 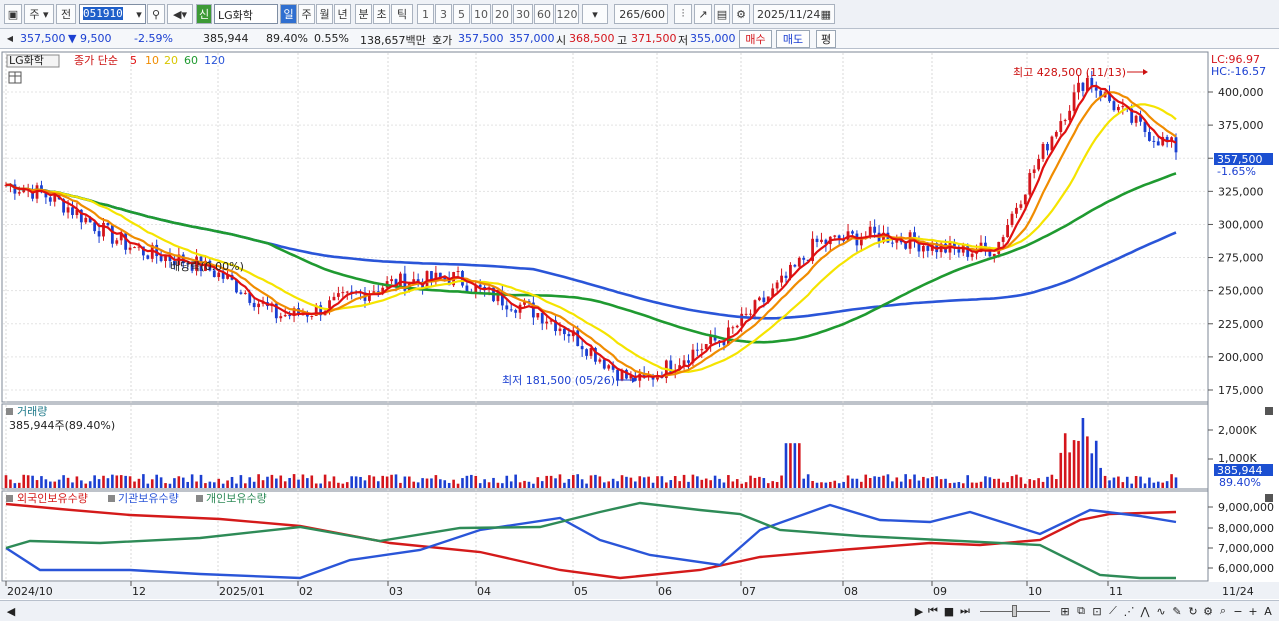 What do you see at coordinates (11, 611) in the screenshot?
I see `scroll-left-icon: ◀` at bounding box center [11, 611].